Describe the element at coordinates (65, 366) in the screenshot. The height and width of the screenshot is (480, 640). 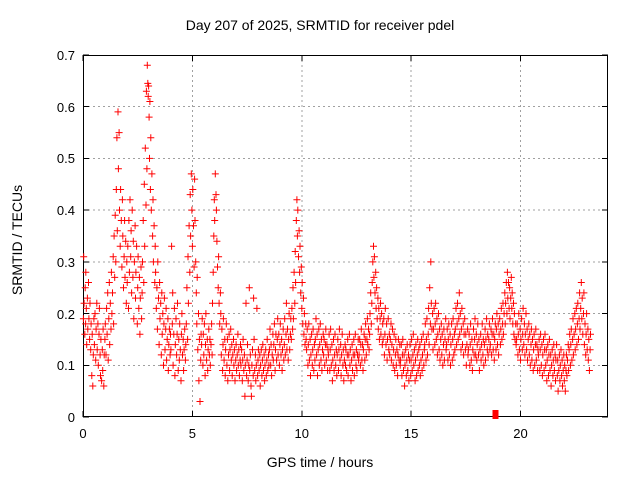
I see `y-tick-label: 0.1` at that location.